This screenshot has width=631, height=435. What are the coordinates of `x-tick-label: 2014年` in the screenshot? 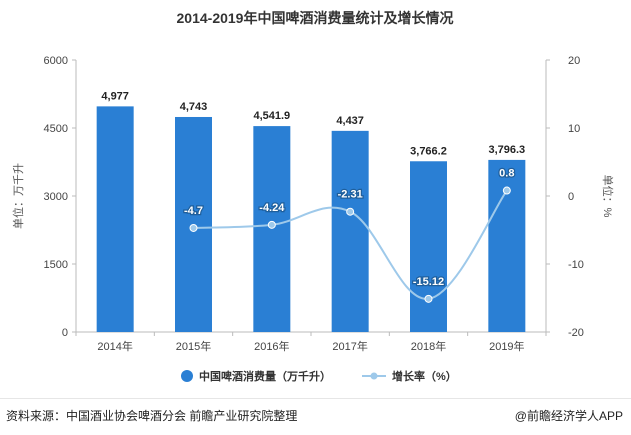 It's located at (114, 346).